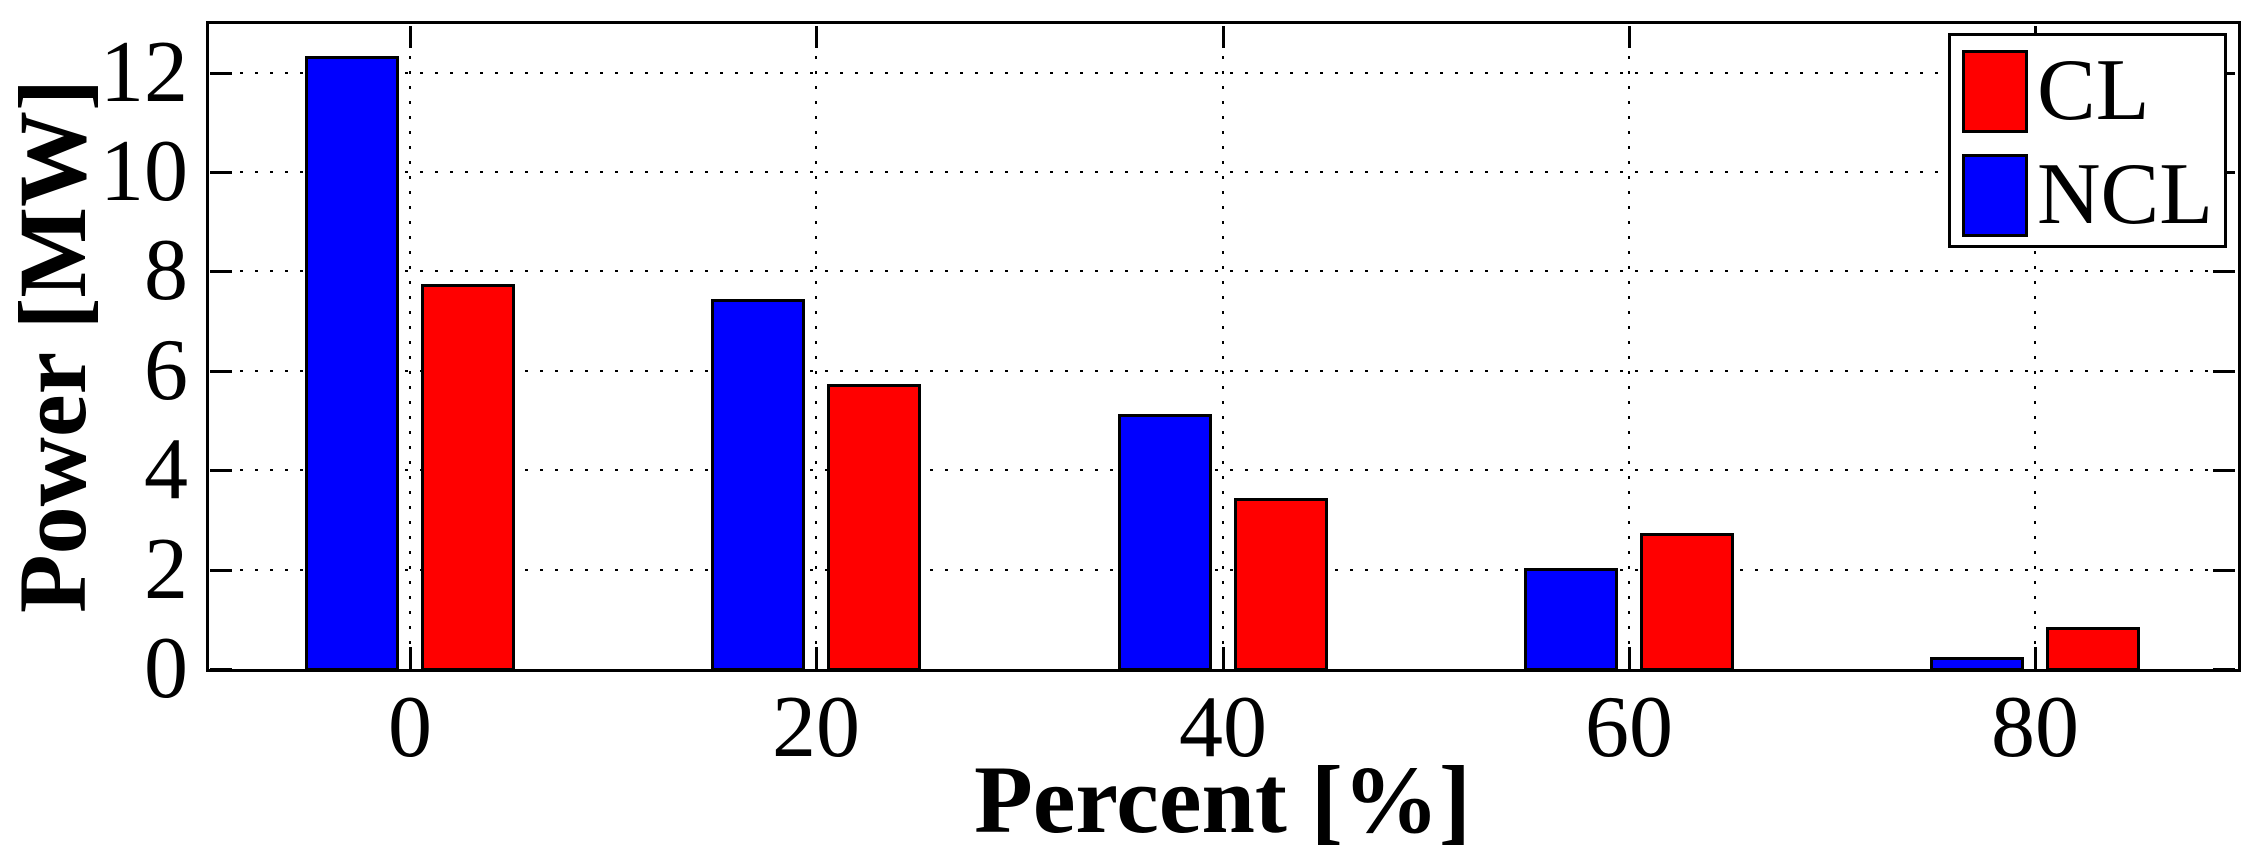 This screenshot has width=2259, height=868. Describe the element at coordinates (166, 469) in the screenshot. I see `y-tick-label-4: 4` at that location.